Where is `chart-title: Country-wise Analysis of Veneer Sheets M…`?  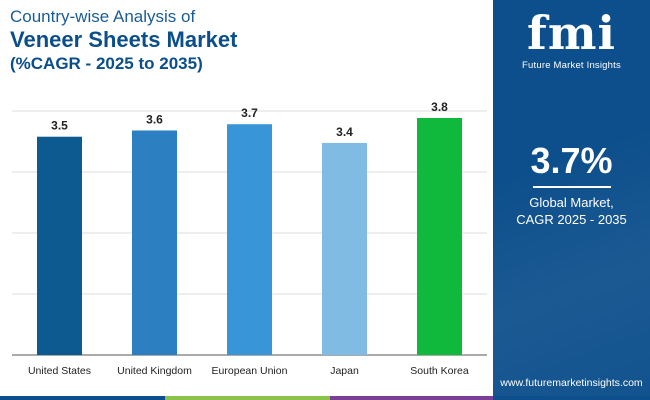 chart-title: Country-wise Analysis of Veneer Sheets M… is located at coordinates (123, 40).